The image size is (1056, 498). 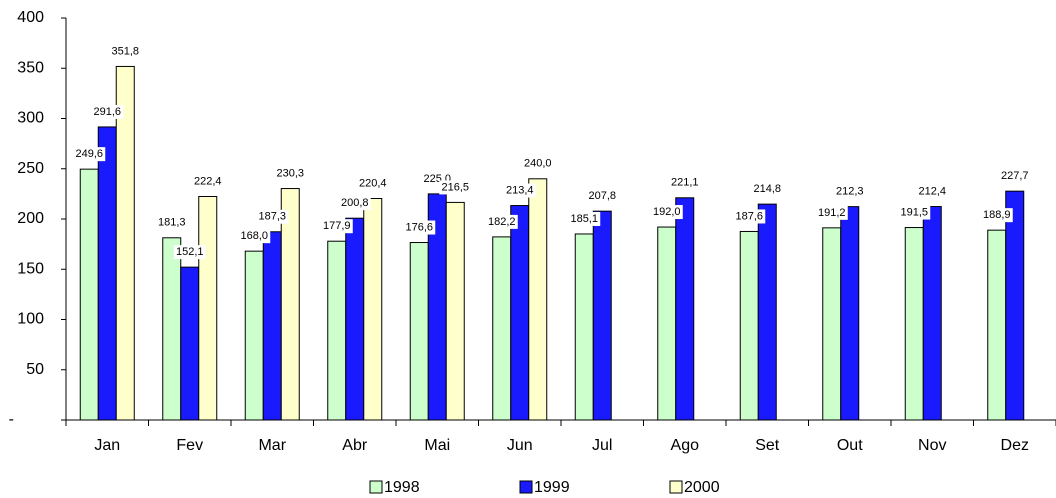 What do you see at coordinates (30, 67) in the screenshot?
I see `y-tick-label: 350` at bounding box center [30, 67].